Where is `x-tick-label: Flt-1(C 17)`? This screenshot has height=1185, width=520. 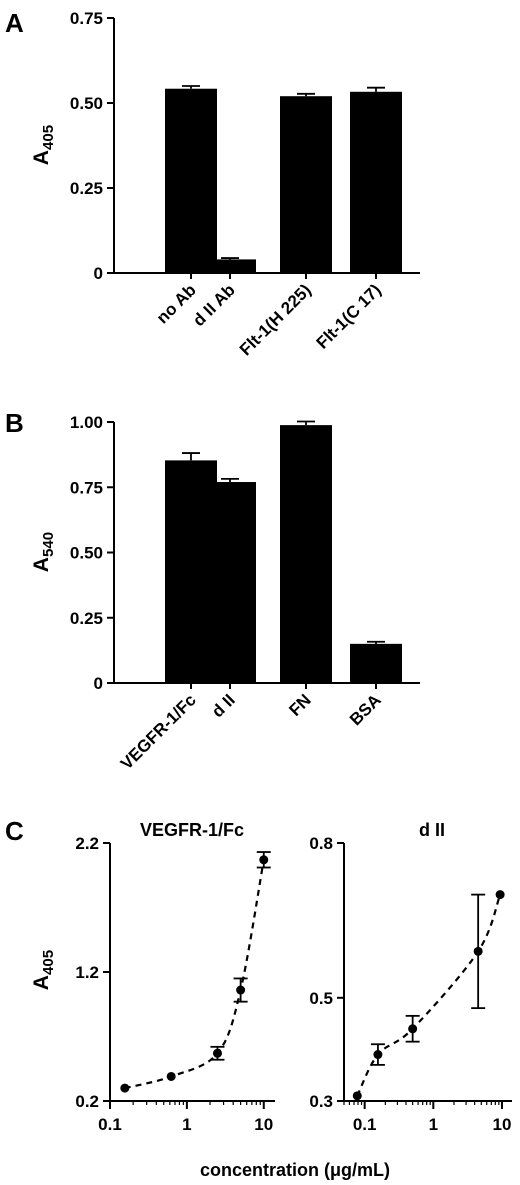 x-tick-label: Flt-1(C 17) is located at coordinates (349, 316).